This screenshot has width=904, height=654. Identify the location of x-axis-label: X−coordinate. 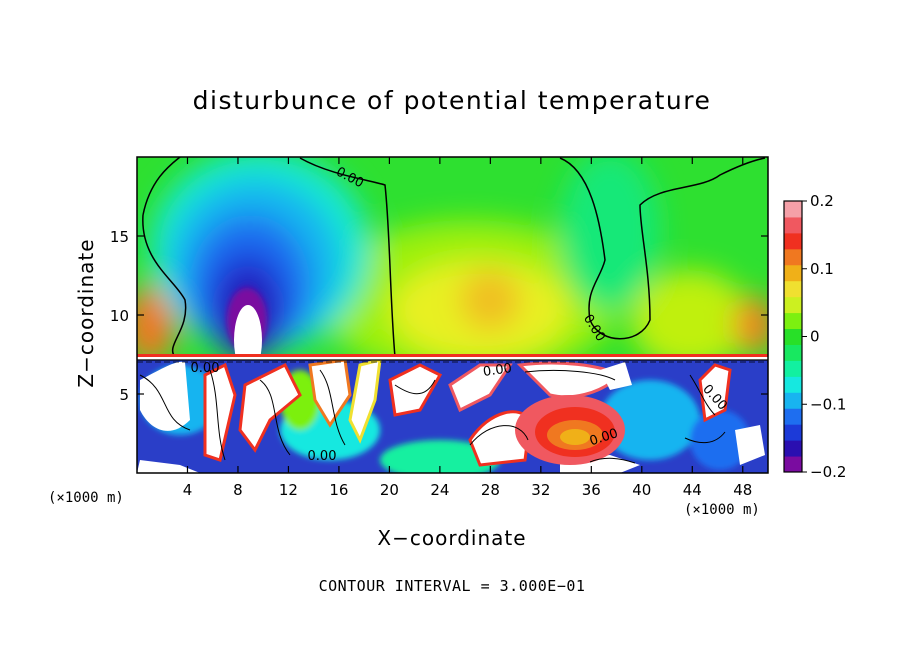
(452, 538).